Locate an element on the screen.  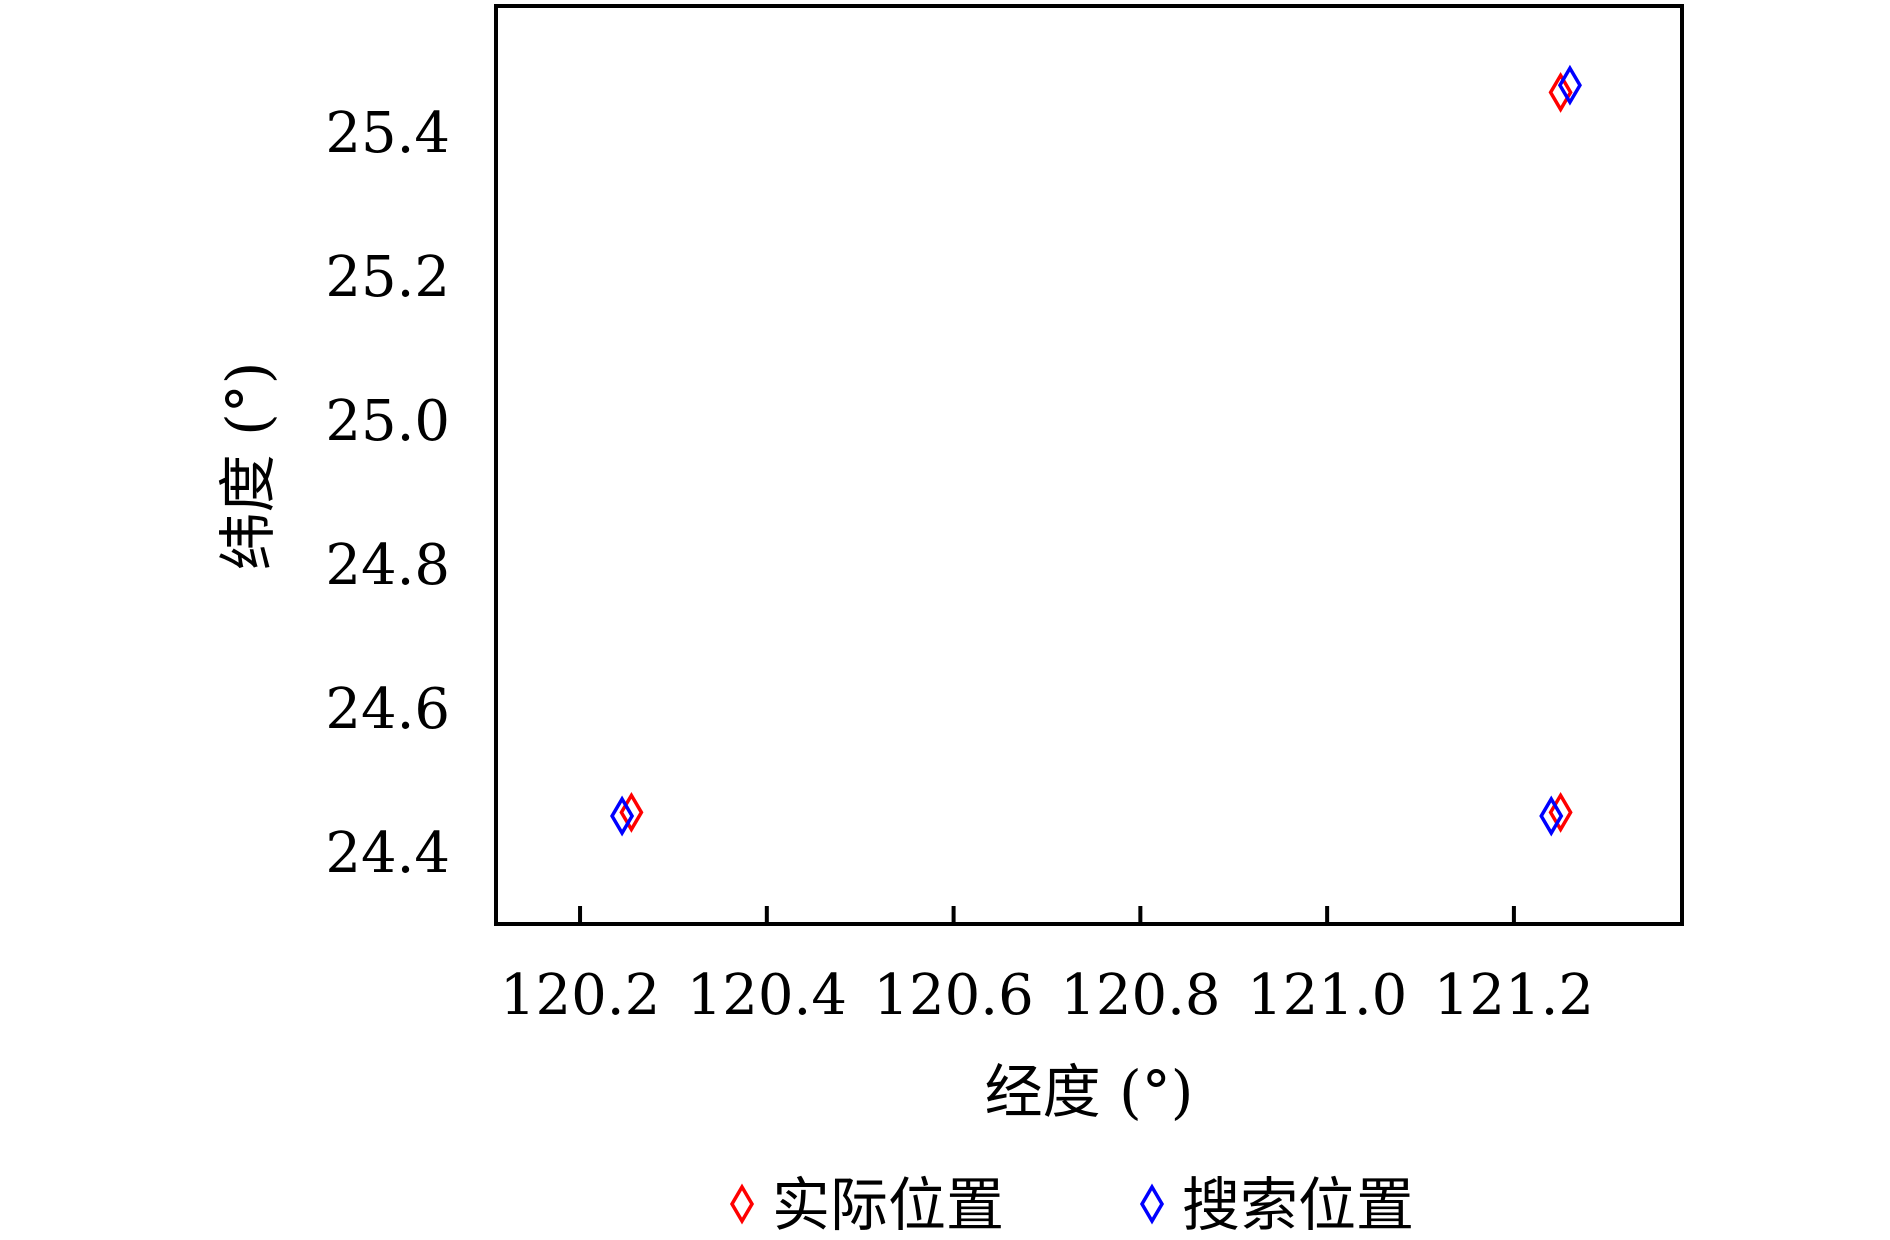
x-tick-label: 120.8 is located at coordinates (1140, 995).